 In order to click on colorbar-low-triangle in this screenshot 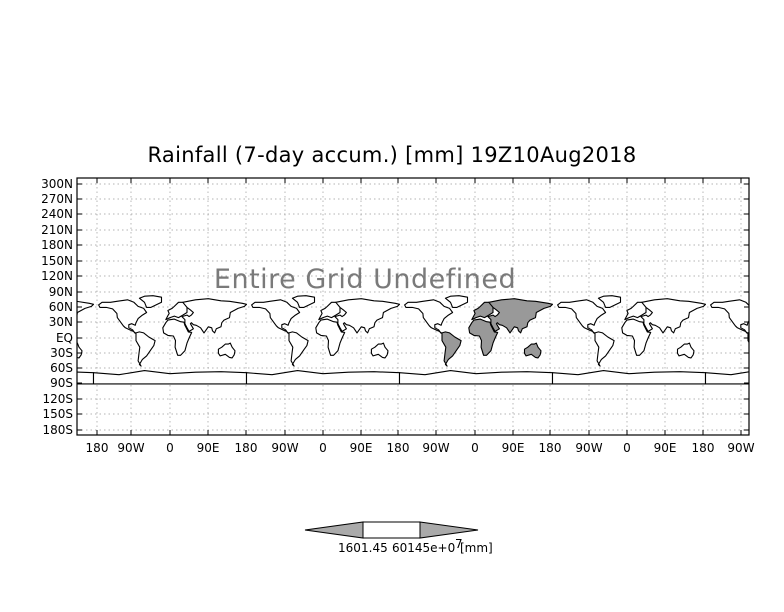, I will do `click(334, 530)`.